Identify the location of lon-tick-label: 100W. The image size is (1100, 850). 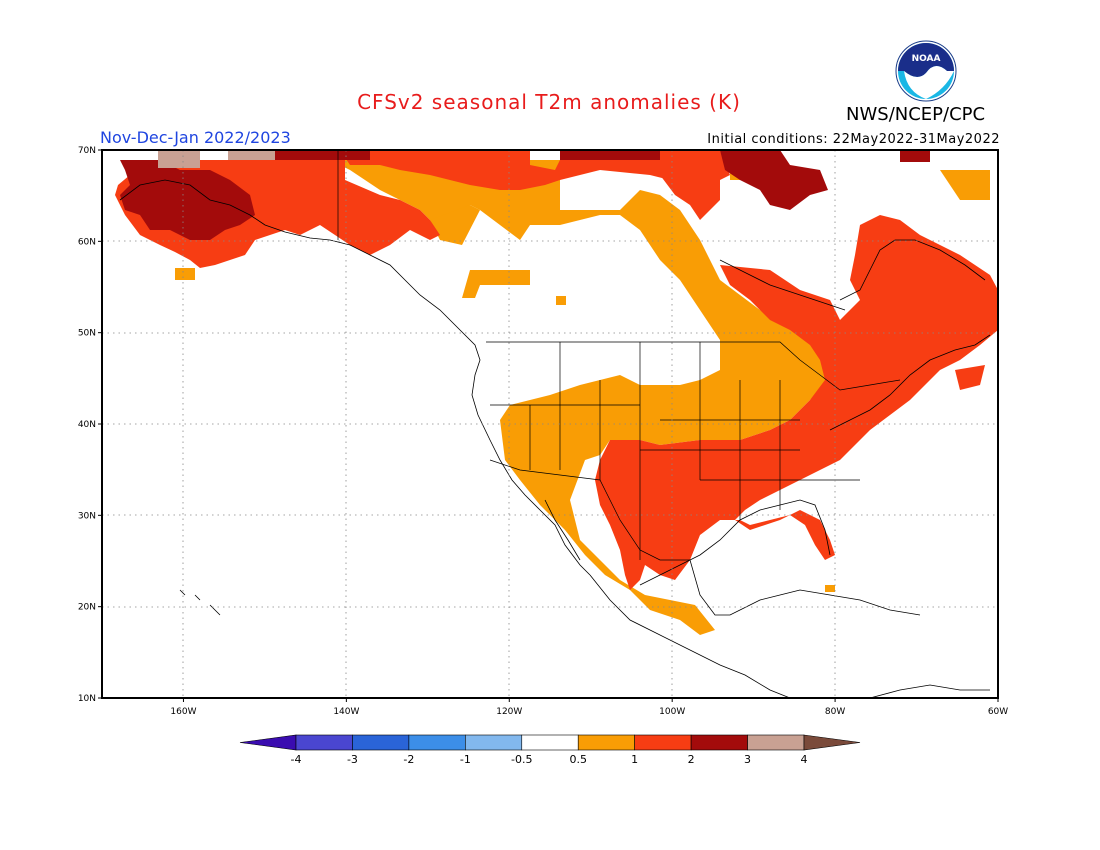
(672, 712).